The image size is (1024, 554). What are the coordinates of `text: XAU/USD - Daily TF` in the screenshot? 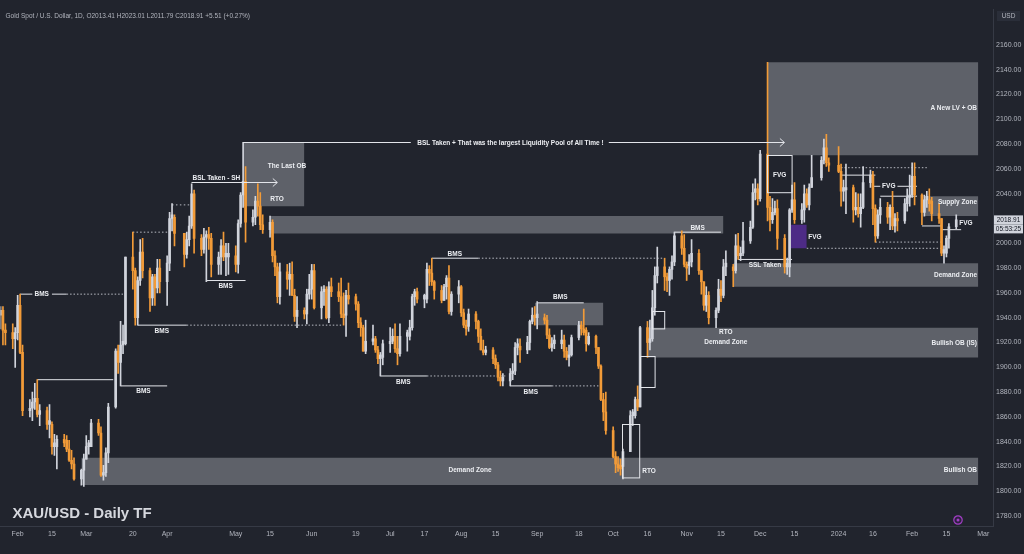 It's located at (82, 513).